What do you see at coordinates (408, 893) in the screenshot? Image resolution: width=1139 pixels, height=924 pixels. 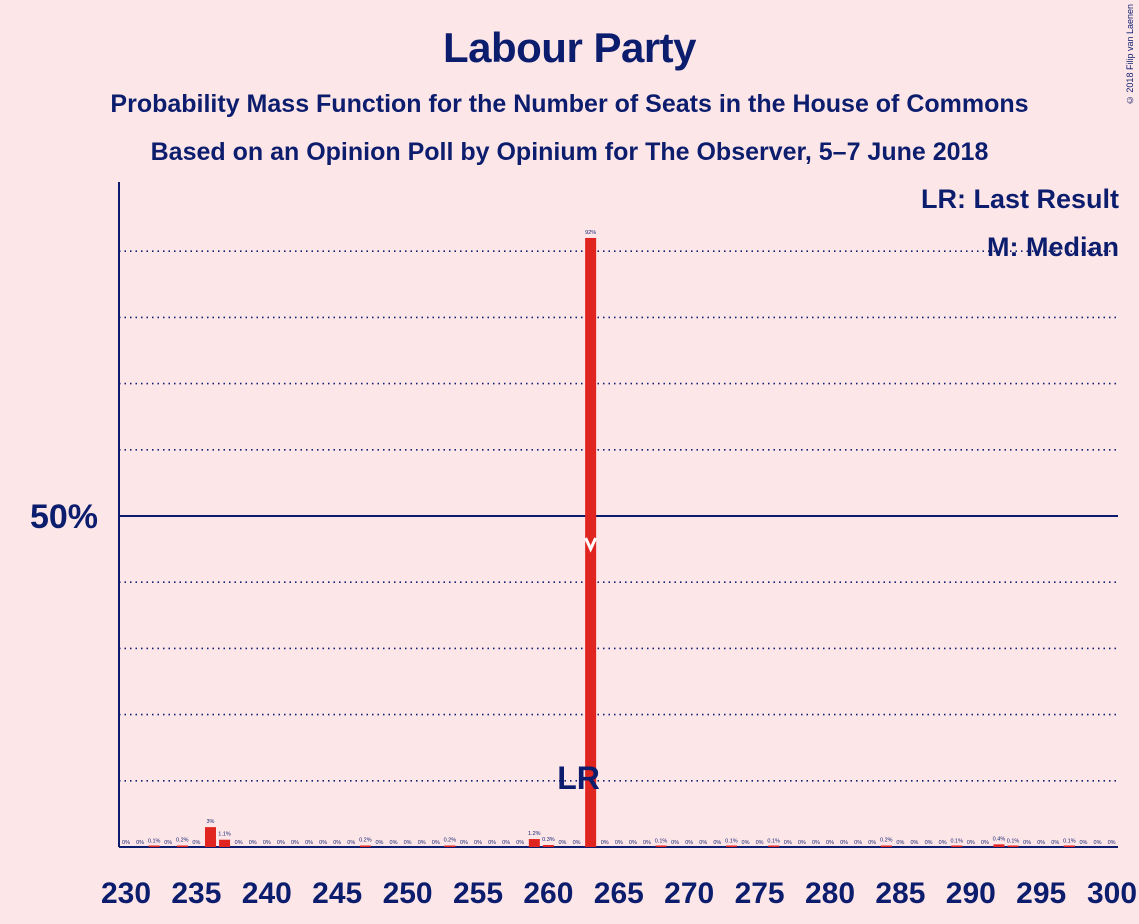 I see `x-tick-label: 250` at bounding box center [408, 893].